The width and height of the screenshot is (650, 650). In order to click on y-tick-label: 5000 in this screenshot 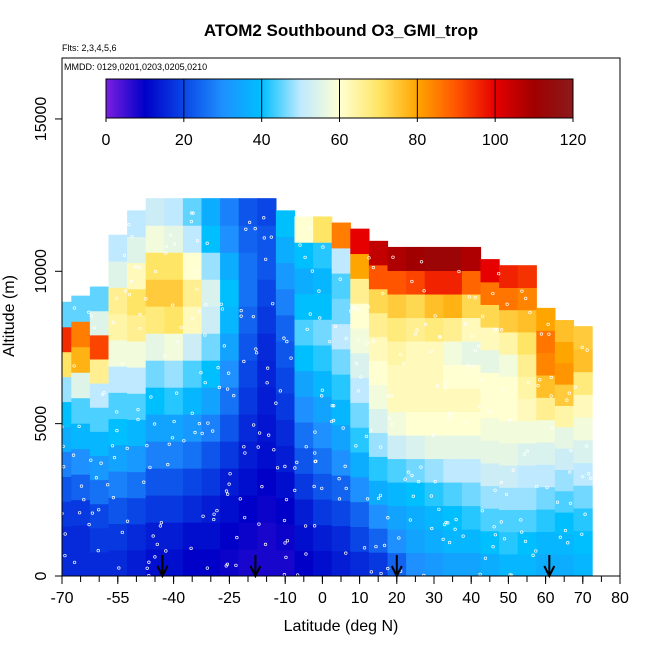, I will do `click(41, 424)`.